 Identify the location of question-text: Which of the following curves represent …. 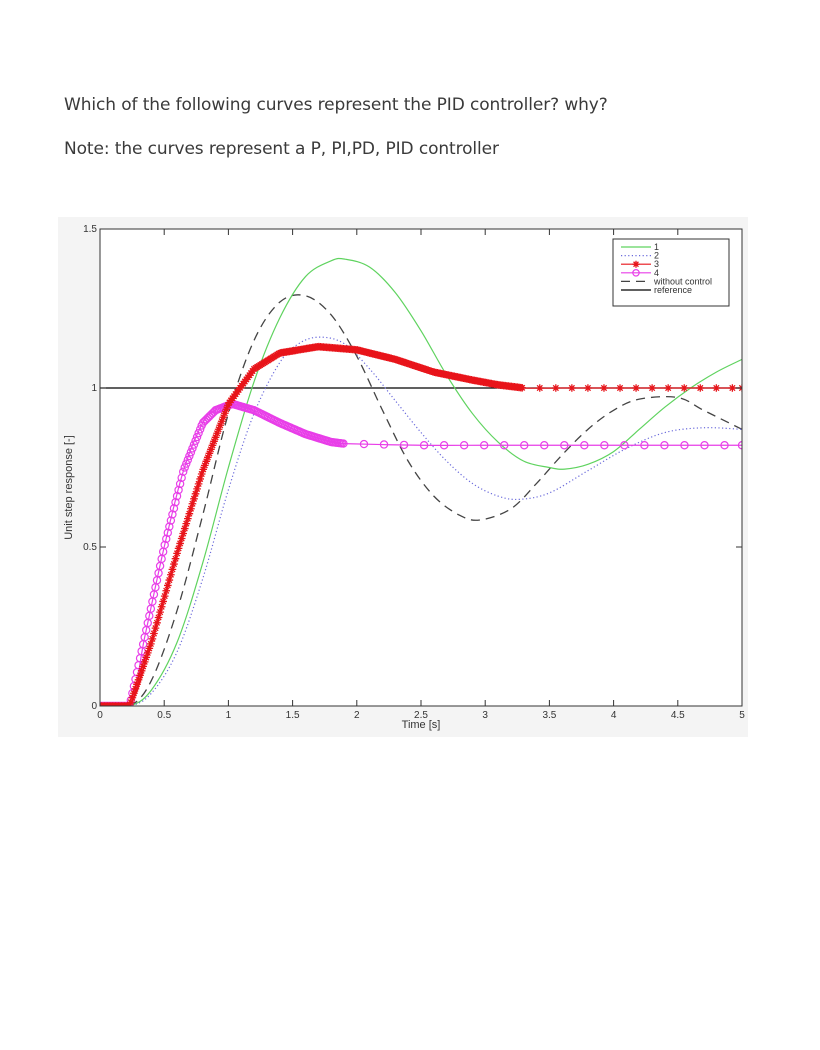
(336, 105).